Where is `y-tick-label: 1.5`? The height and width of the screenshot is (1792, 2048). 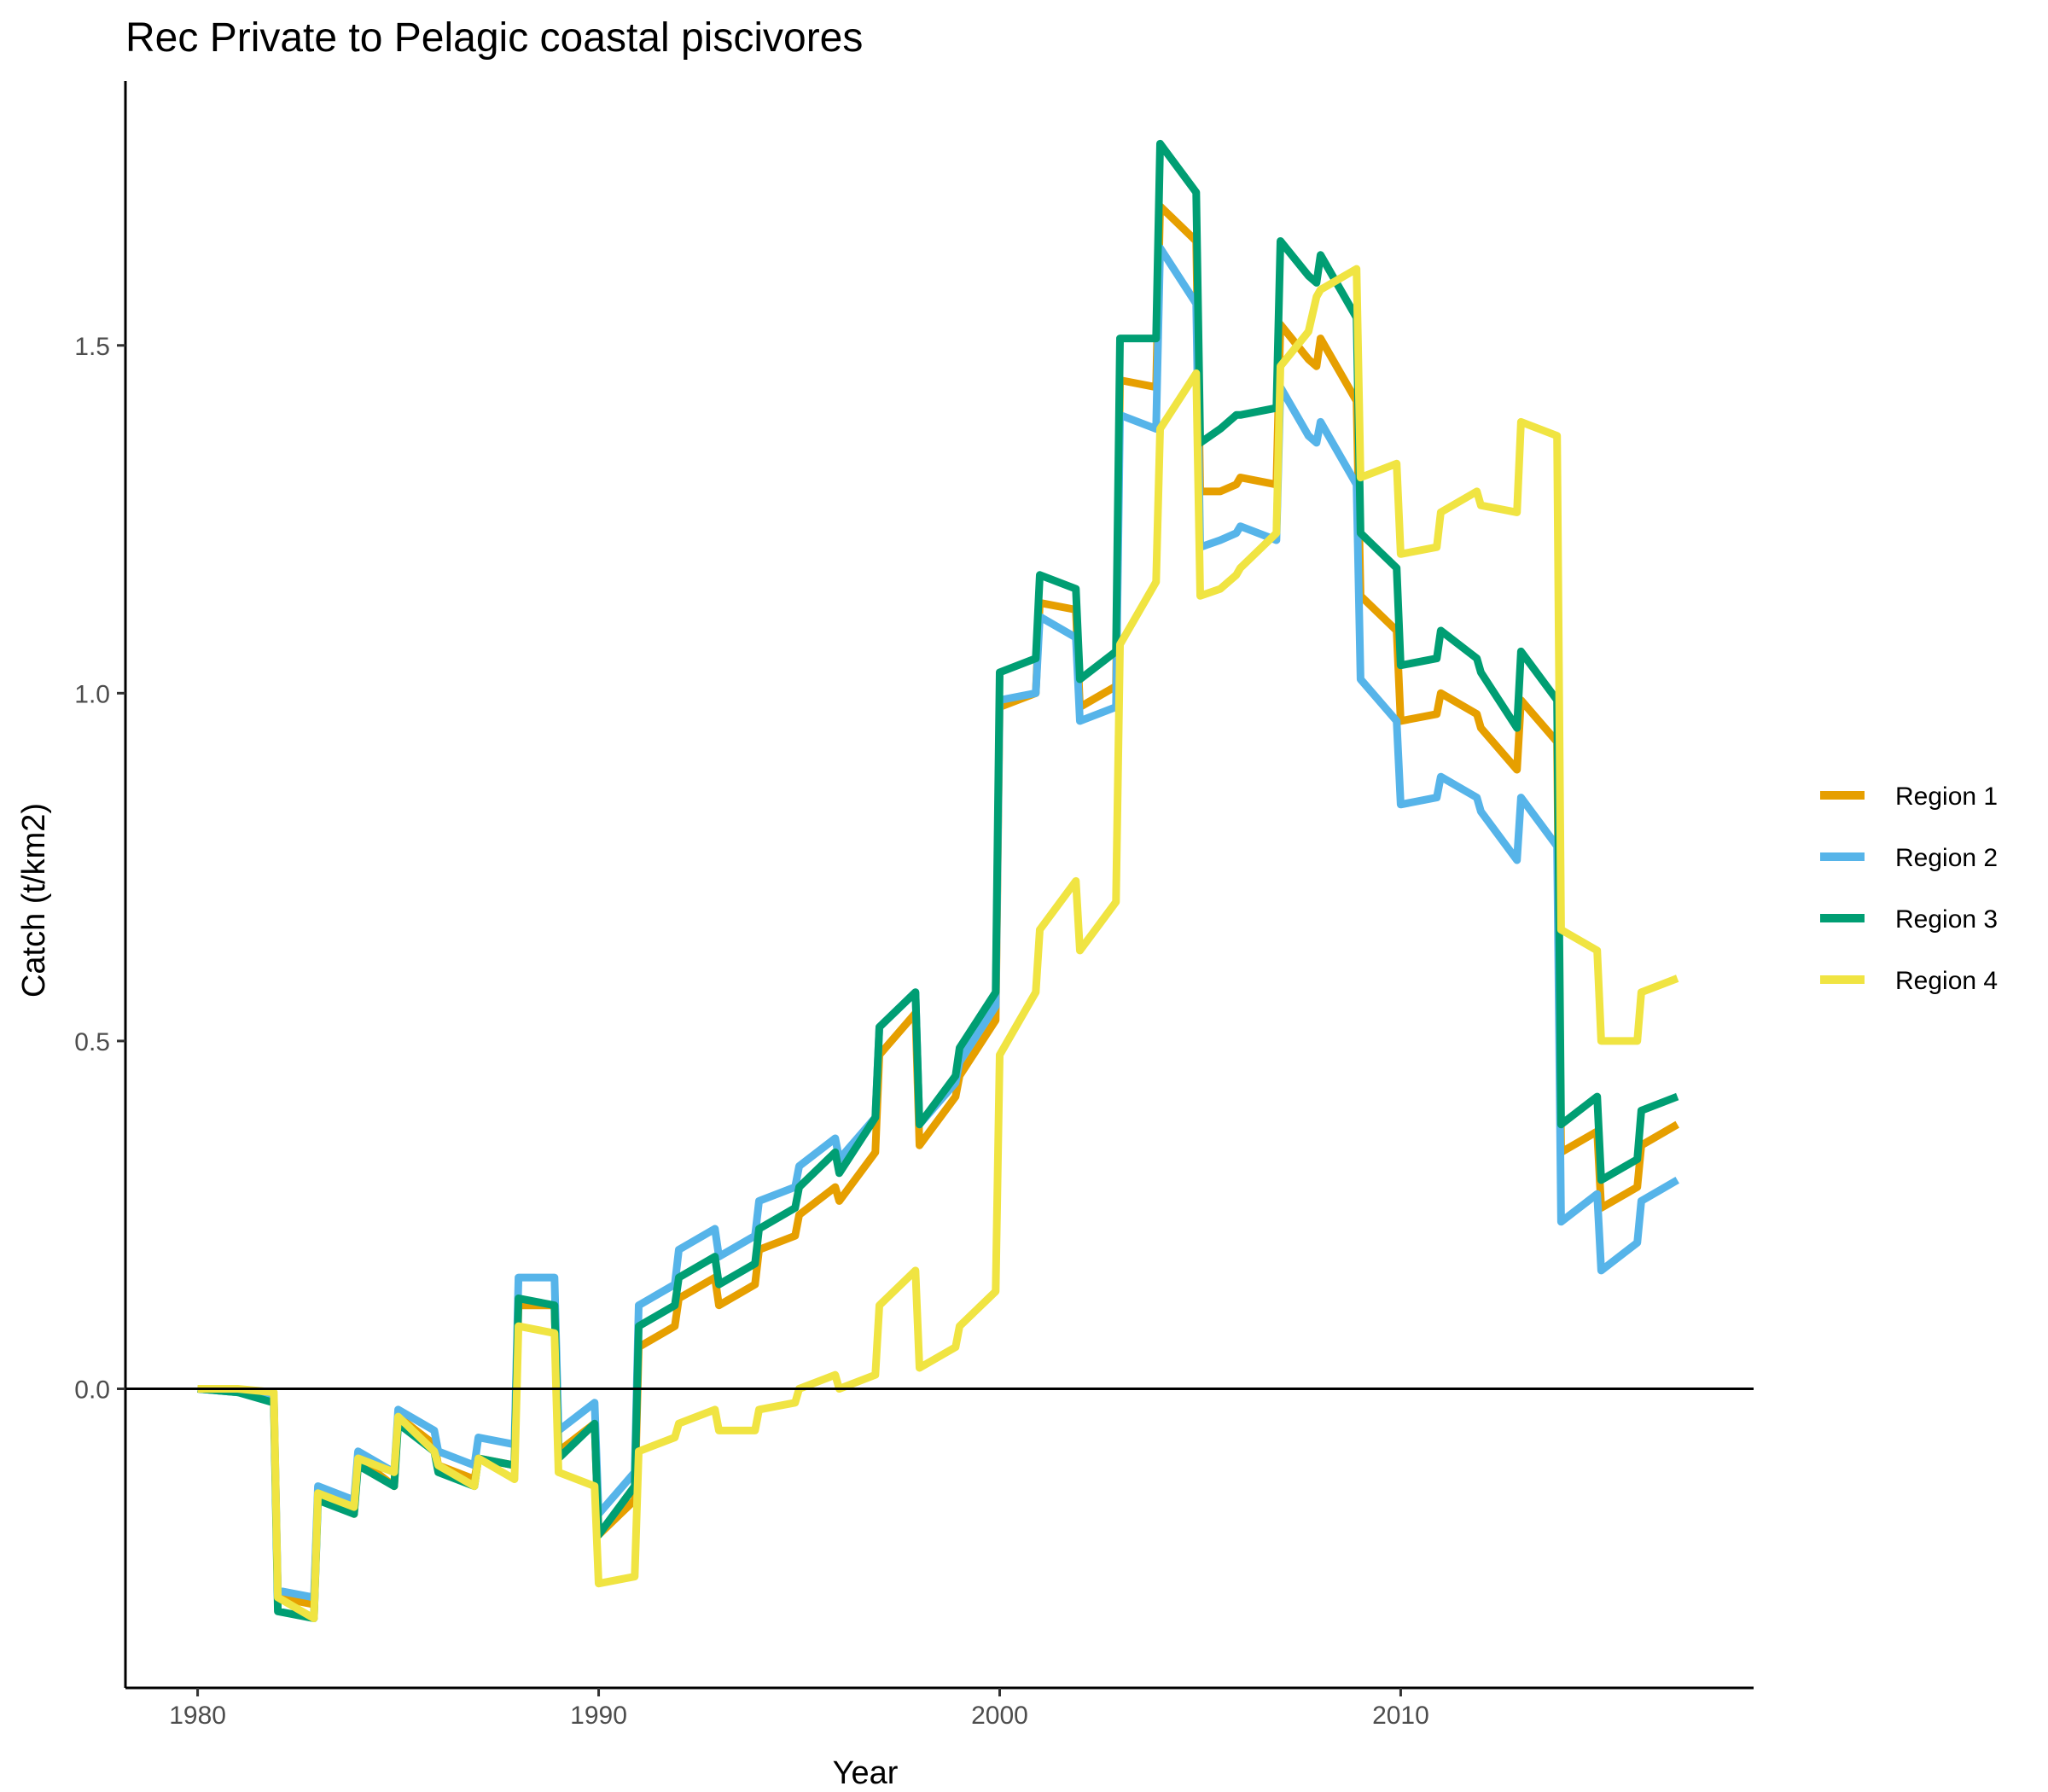 y-tick-label: 1.5 is located at coordinates (92, 347).